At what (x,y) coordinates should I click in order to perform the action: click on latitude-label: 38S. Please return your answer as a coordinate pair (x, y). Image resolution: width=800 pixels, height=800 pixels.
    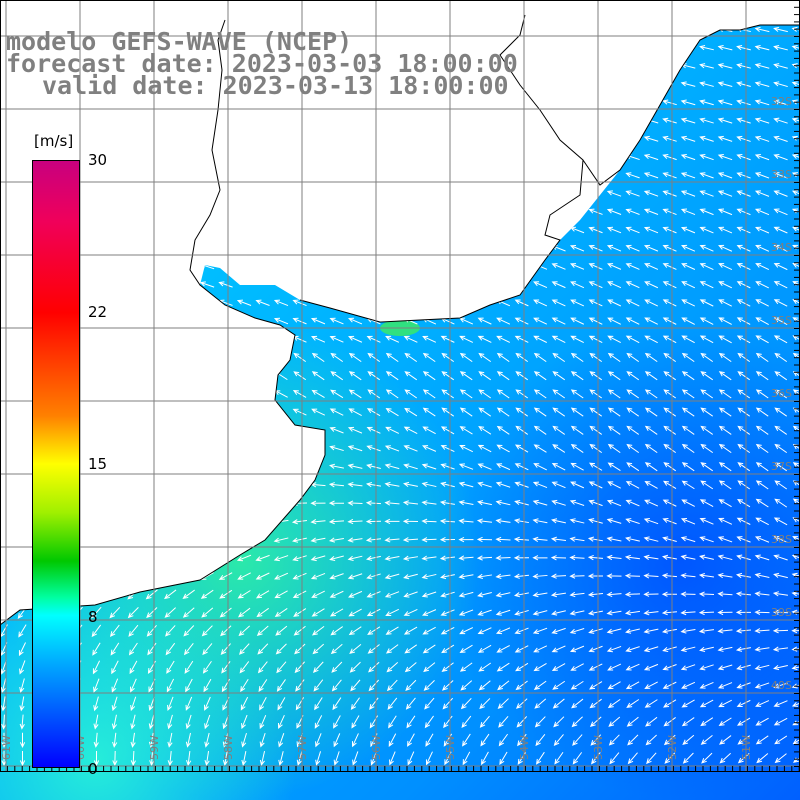
    Looking at the image, I should click on (781, 539).